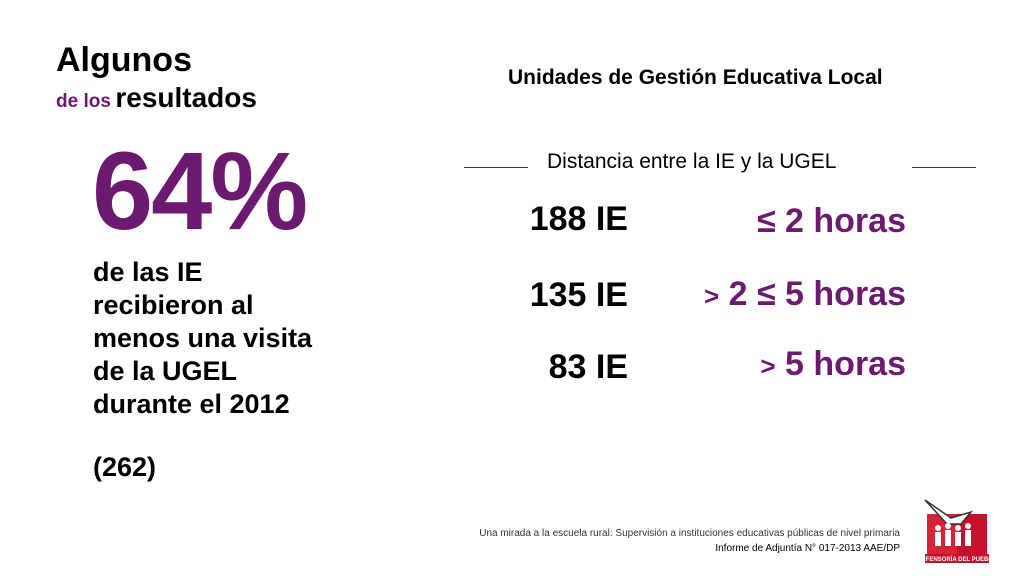  Describe the element at coordinates (125, 467) in the screenshot. I see `ie-total-count: (262)` at that location.